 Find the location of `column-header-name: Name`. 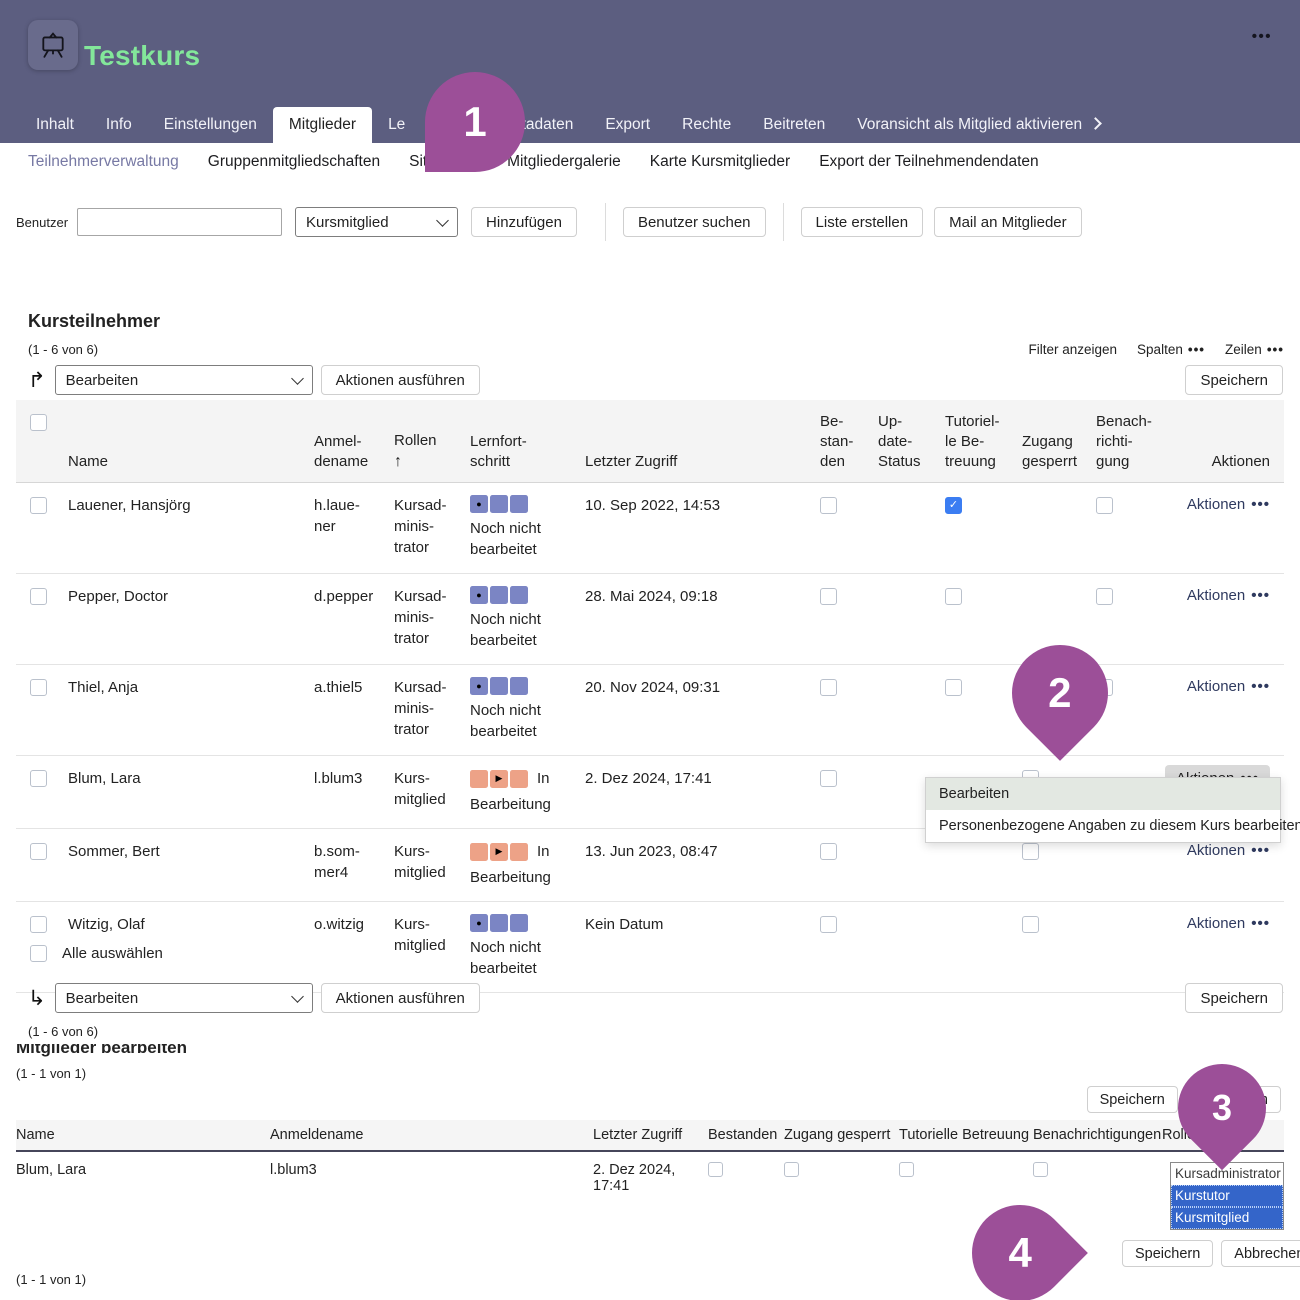

column-header-name: Name is located at coordinates (191, 461).